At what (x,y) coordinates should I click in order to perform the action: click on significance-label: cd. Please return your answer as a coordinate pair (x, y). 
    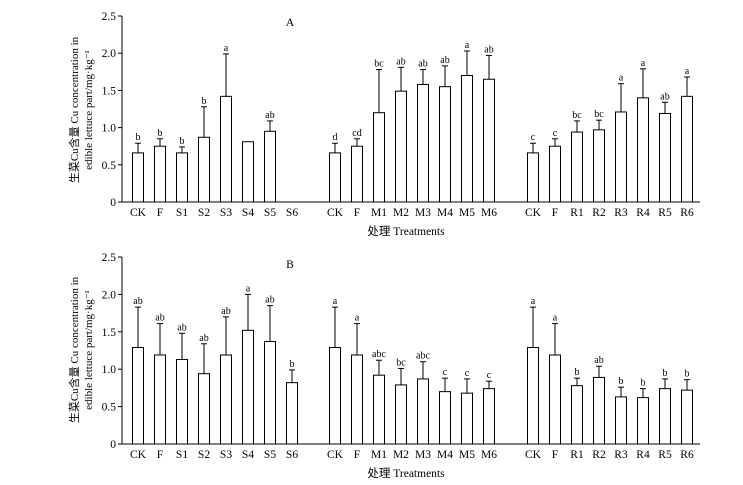
    Looking at the image, I should click on (356, 133).